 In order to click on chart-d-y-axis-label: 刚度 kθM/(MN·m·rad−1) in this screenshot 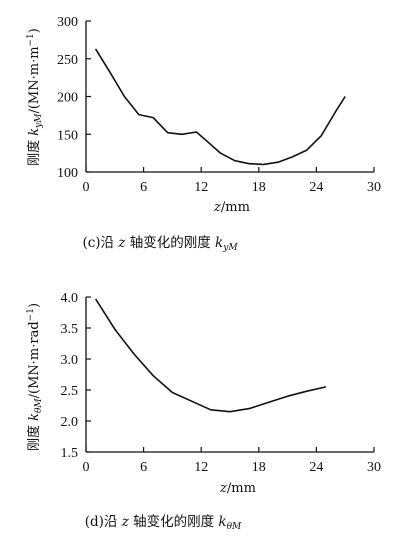, I will do `click(35, 377)`.